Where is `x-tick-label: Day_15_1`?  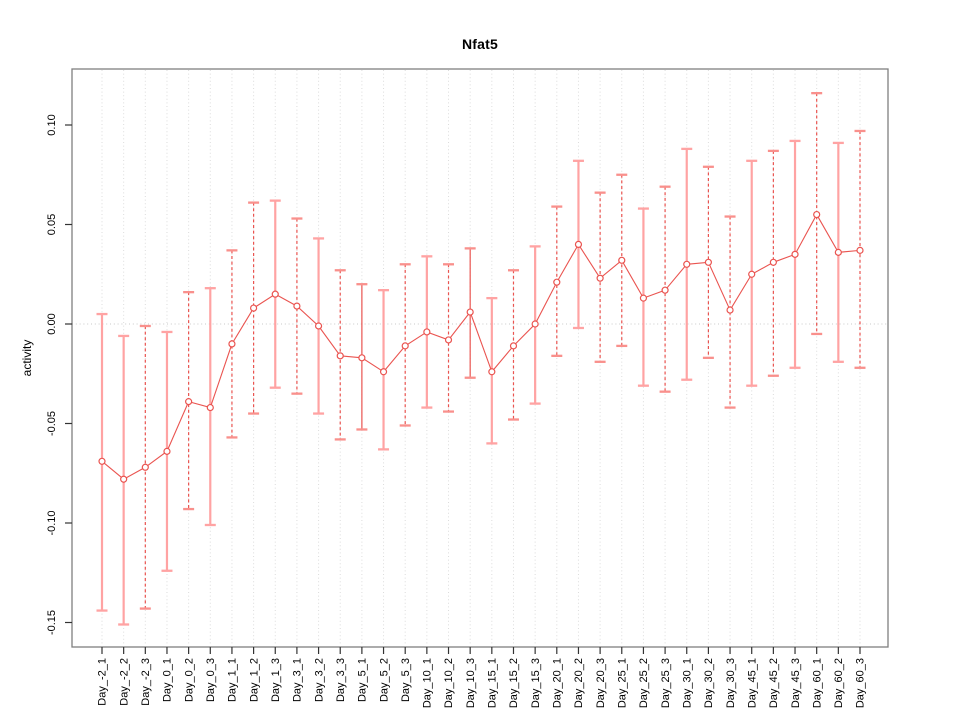
x-tick-label: Day_15_1 is located at coordinates (493, 683).